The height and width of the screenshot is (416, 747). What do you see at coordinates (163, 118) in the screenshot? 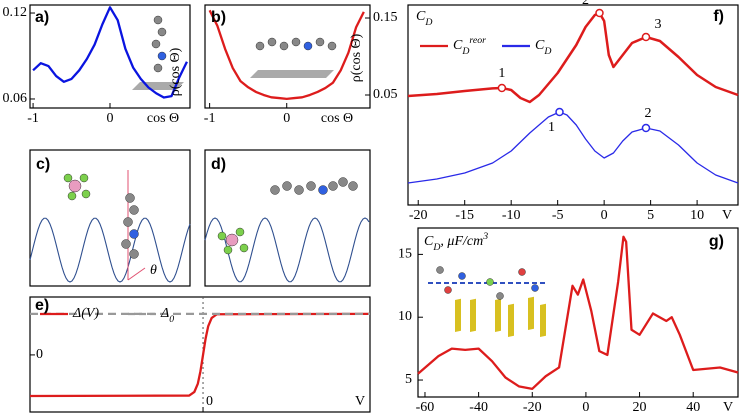
I see `x-axis-label: cos Θ` at bounding box center [163, 118].